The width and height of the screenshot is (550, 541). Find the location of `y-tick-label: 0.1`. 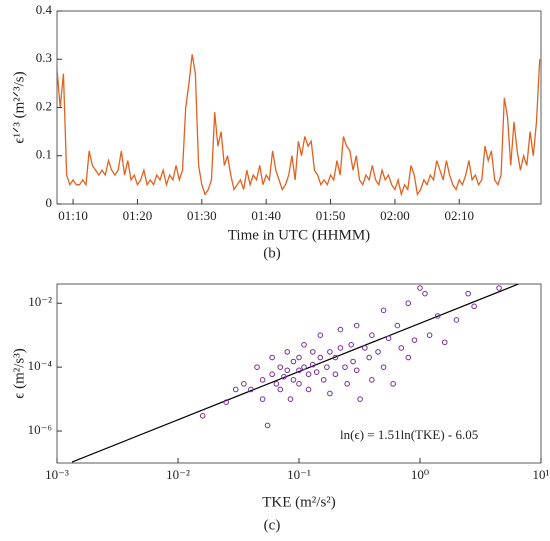

y-tick-label: 0.1 is located at coordinates (44, 154).